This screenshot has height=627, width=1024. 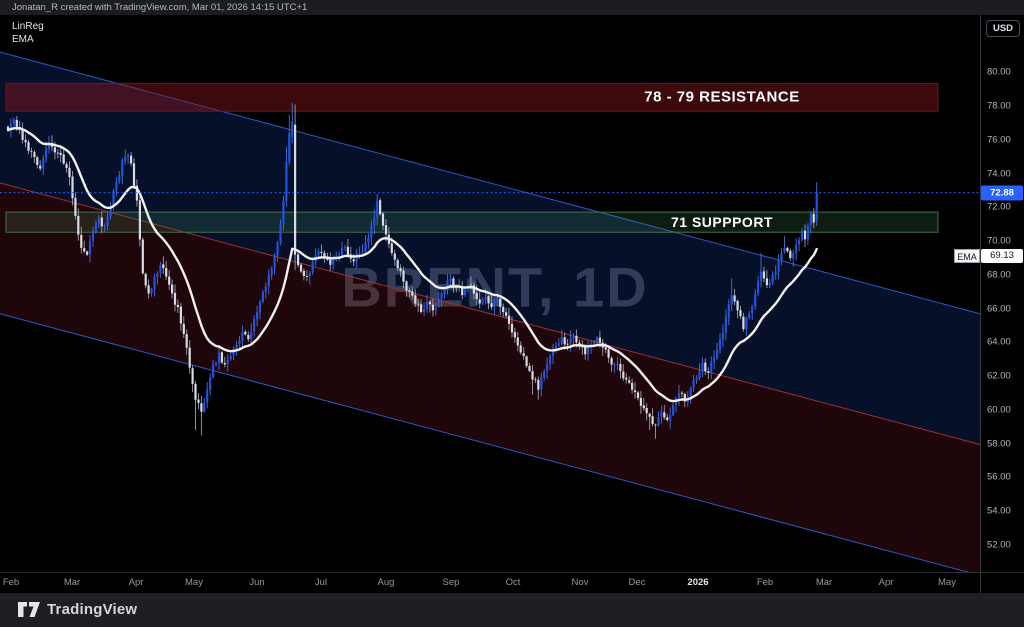 I want to click on price-tick: 80.00, so click(x=999, y=72).